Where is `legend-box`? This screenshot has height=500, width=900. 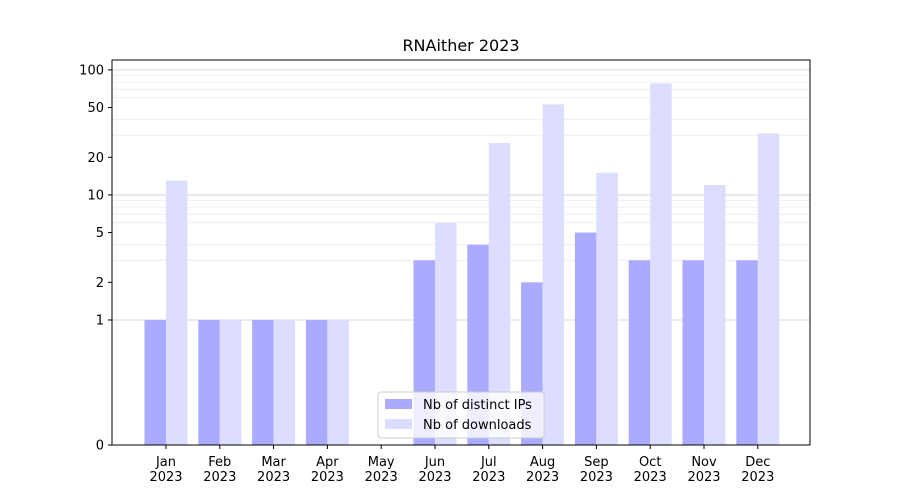
legend-box is located at coordinates (461, 415).